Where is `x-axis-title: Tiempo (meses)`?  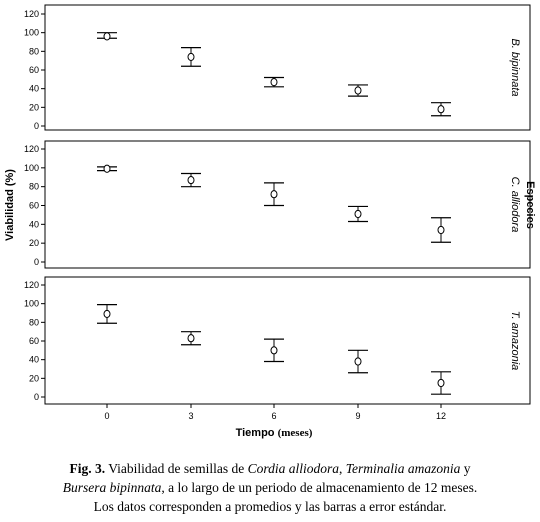
x-axis-title: Tiempo (meses) is located at coordinates (274, 433).